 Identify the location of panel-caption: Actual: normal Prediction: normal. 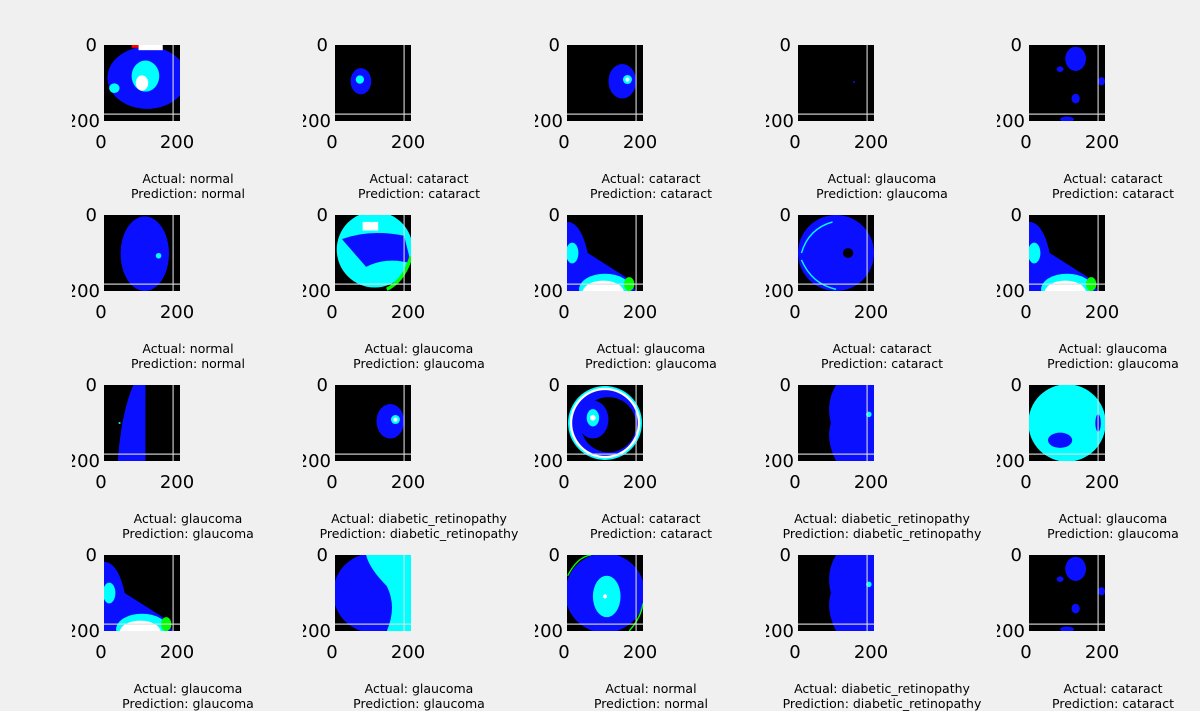
(188, 186).